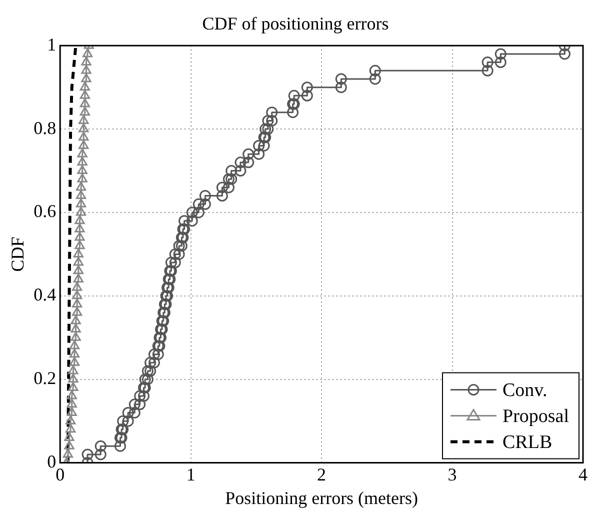  What do you see at coordinates (452, 474) in the screenshot?
I see `x-tick-label: 3` at bounding box center [452, 474].